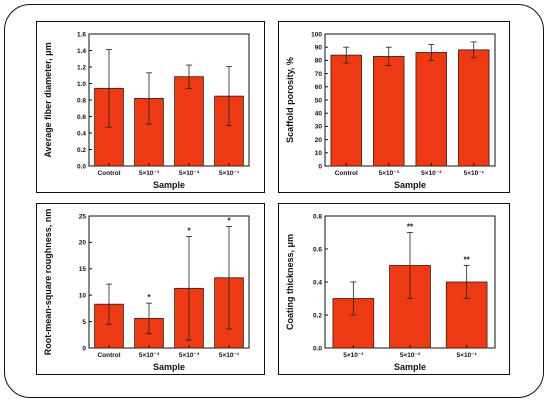  What do you see at coordinates (81, 67) in the screenshot?
I see `y-tick-label: 1.2` at bounding box center [81, 67].